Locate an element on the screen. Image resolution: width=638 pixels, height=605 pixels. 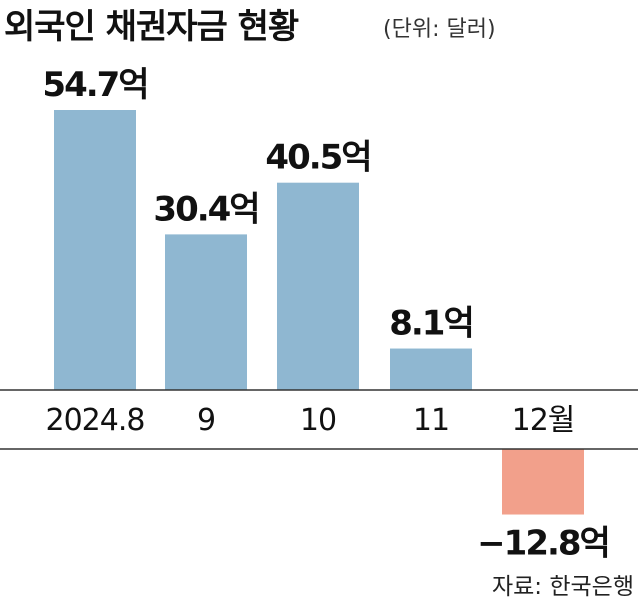
value-label-12월: −12.8억 is located at coordinates (543, 544).